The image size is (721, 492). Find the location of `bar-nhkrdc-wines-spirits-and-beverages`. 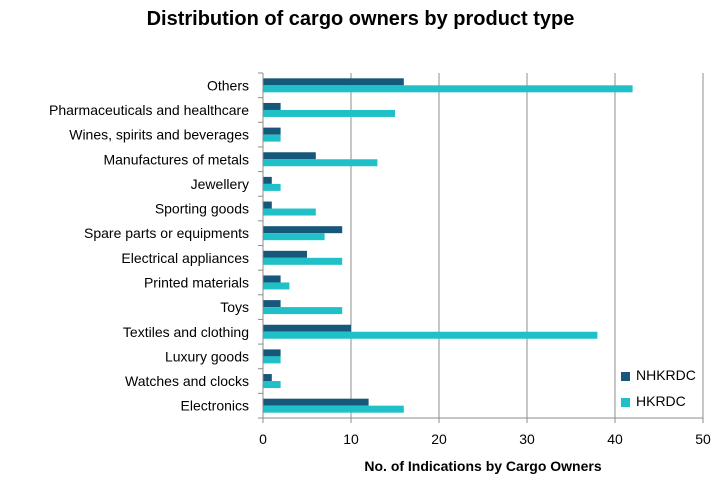

bar-nhkrdc-wines-spirits-and-beverages is located at coordinates (272, 131).